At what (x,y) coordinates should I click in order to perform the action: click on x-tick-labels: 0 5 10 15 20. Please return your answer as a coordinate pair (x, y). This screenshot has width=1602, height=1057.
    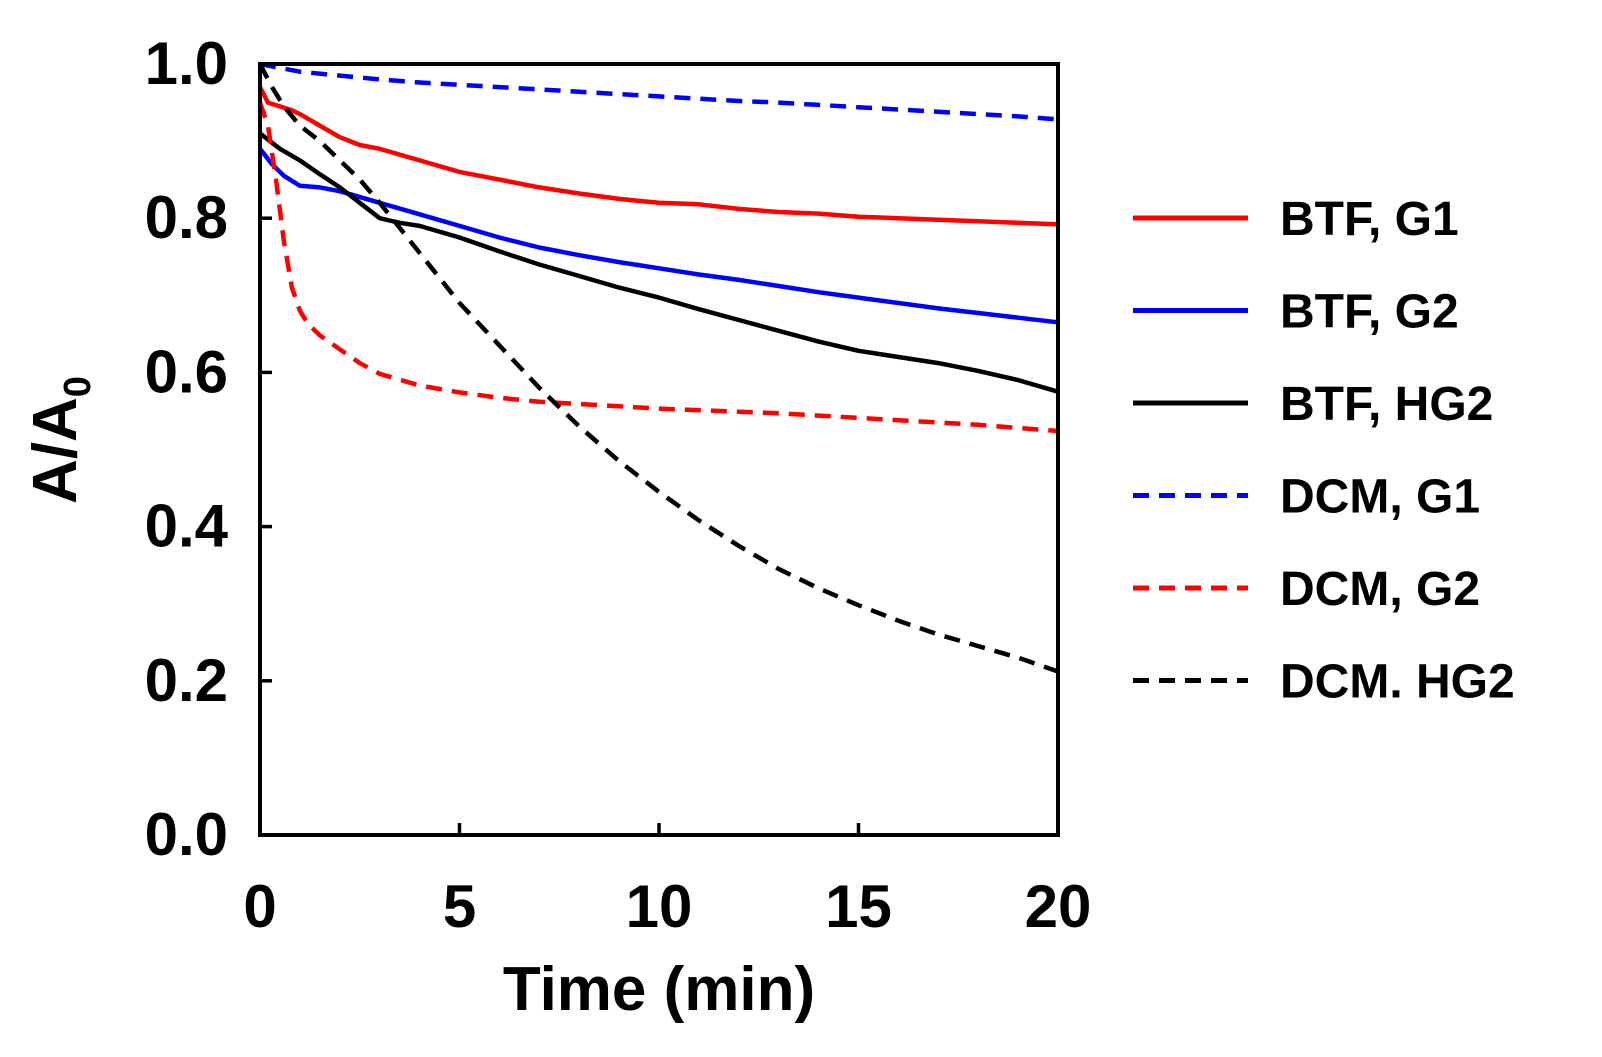
    Looking at the image, I should click on (667, 906).